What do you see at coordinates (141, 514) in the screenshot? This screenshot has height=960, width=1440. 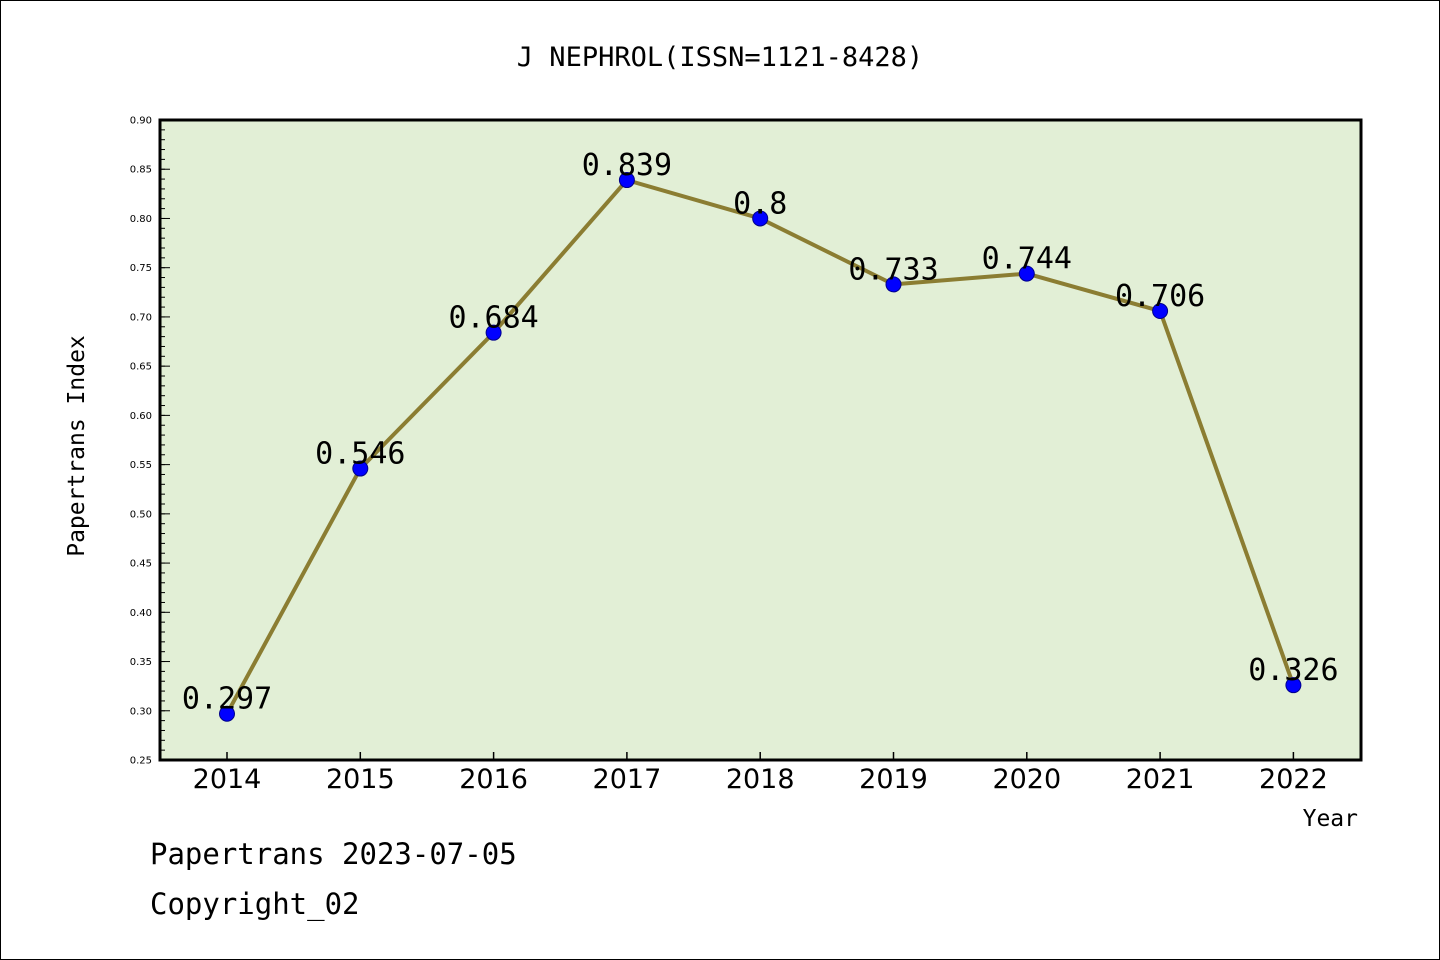 I see `y-tick-label: 0.50` at bounding box center [141, 514].